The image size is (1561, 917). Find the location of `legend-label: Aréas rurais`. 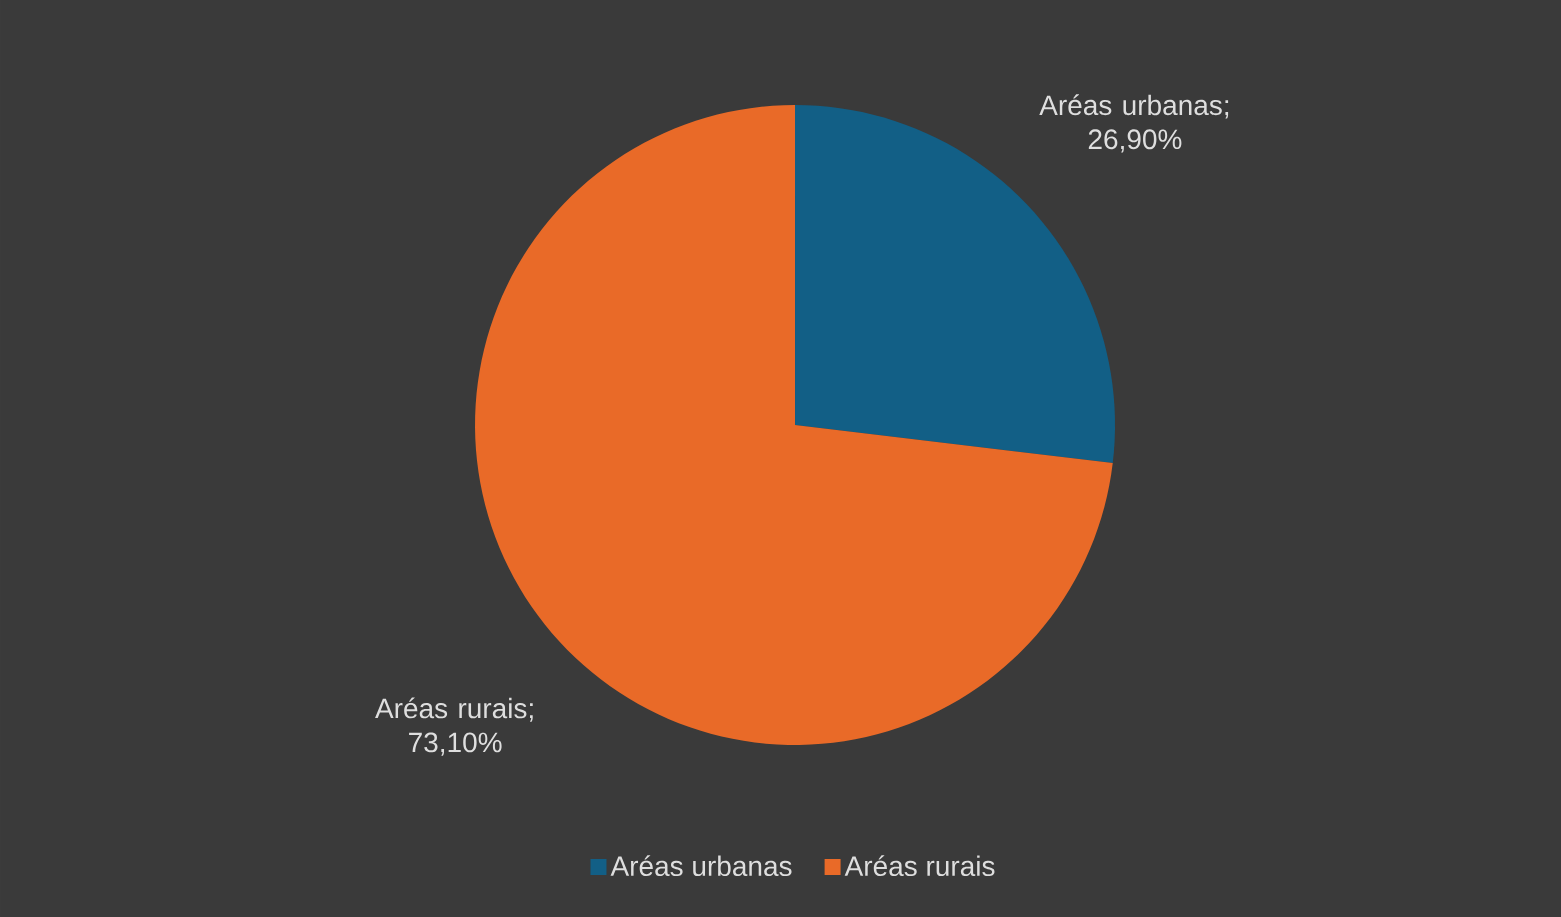

legend-label: Aréas rurais is located at coordinates (919, 866).